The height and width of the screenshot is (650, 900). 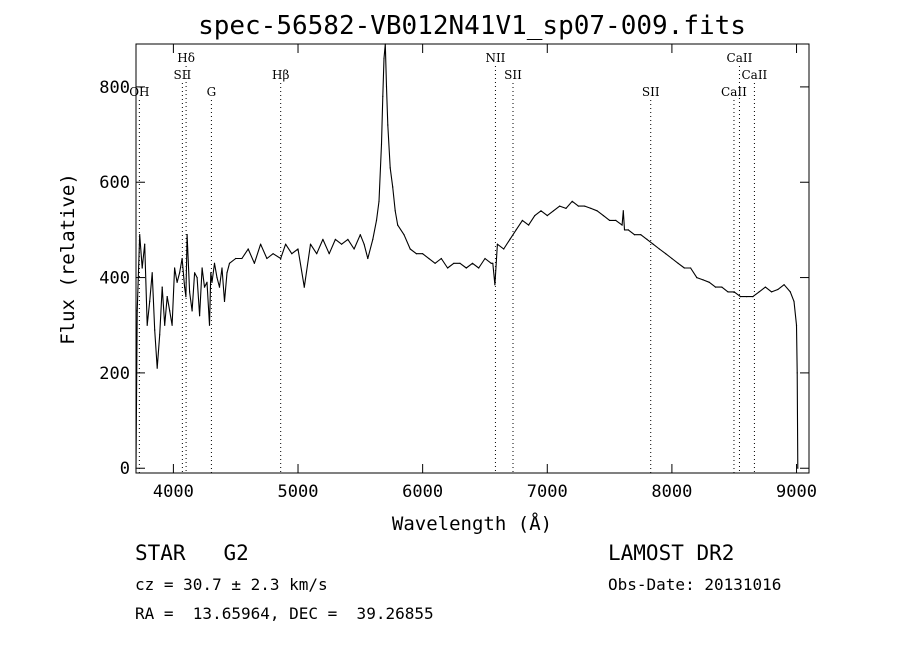 What do you see at coordinates (547, 492) in the screenshot?
I see `x-tick-label-3: 7000` at bounding box center [547, 492].